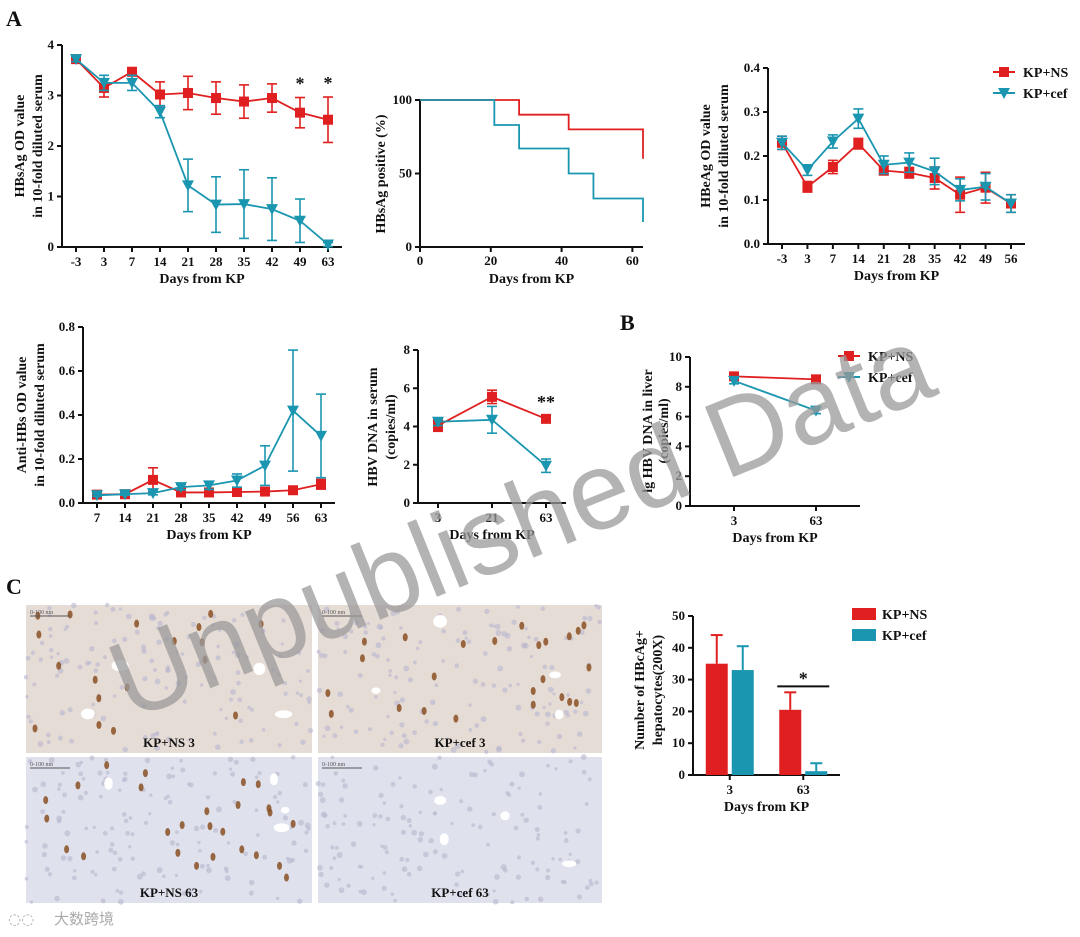  Describe the element at coordinates (14, 586) in the screenshot. I see `panel-label-c: C` at that location.